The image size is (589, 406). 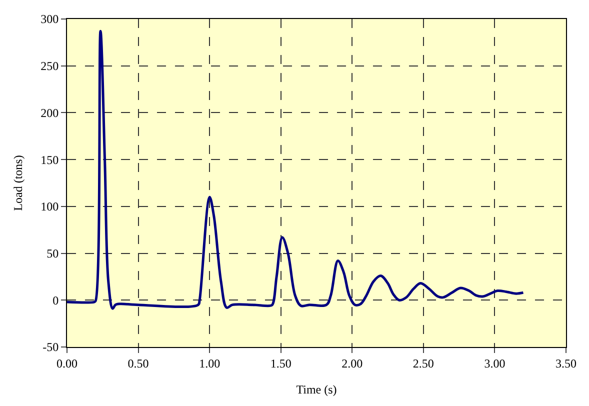 I want to click on x-tick-label: 1.50, so click(x=281, y=363).